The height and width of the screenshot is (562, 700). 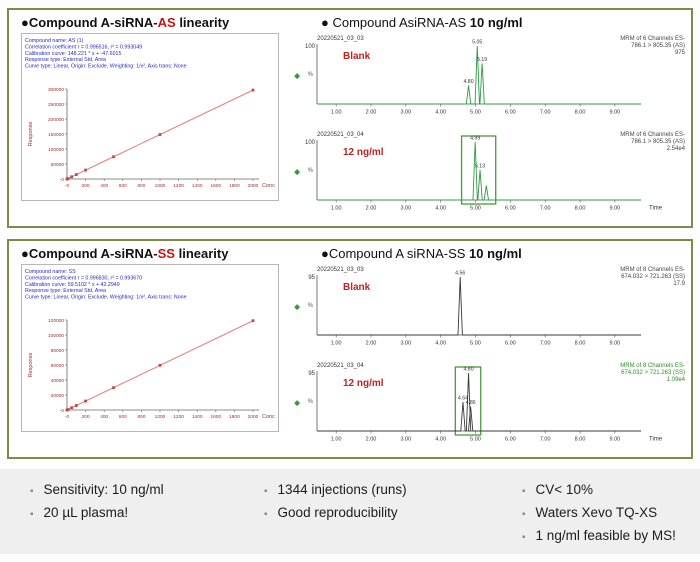 What do you see at coordinates (297, 307) in the screenshot?
I see `sample-marker-icon` at bounding box center [297, 307].